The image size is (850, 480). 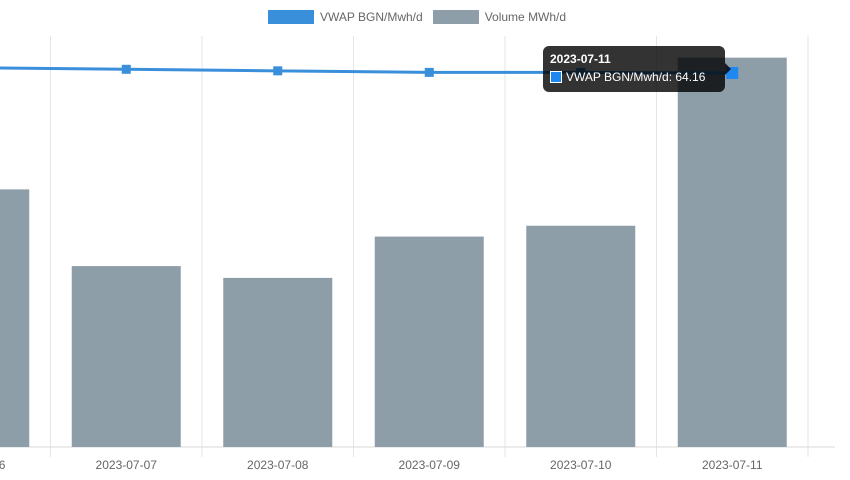 What do you see at coordinates (637, 69) in the screenshot?
I see `chart-tooltip: 2023-07-11 VWAP BGN/Mwh/d: 64.16` at bounding box center [637, 69].